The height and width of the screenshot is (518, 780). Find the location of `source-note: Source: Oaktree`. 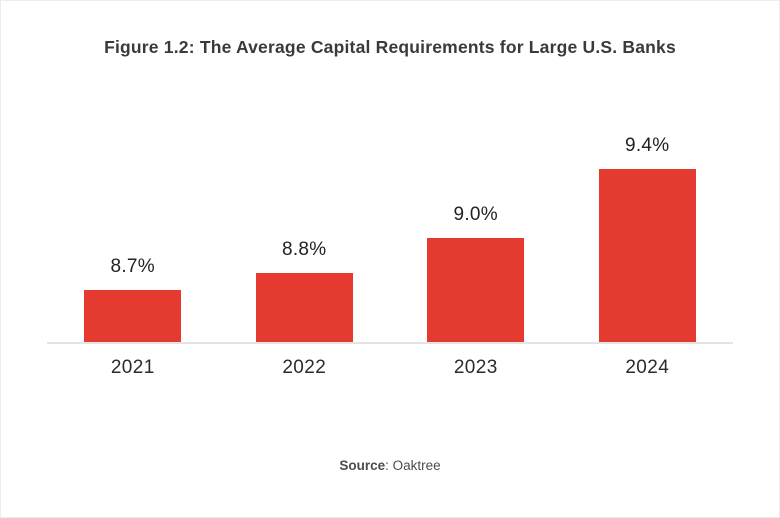

source-note: Source: Oaktree is located at coordinates (390, 465).